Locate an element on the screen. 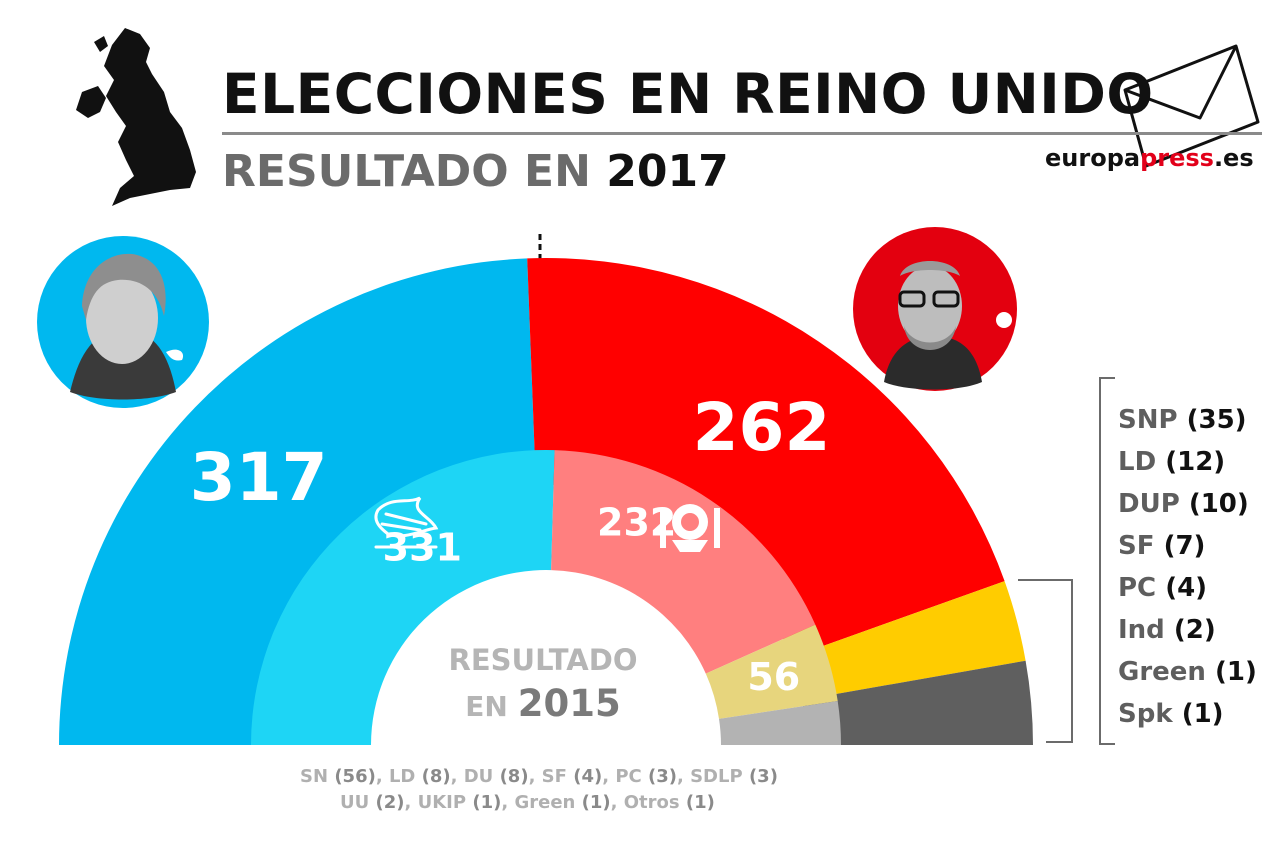 The image size is (1280, 841). ballot-envelope-icon is located at coordinates (1191, 106).